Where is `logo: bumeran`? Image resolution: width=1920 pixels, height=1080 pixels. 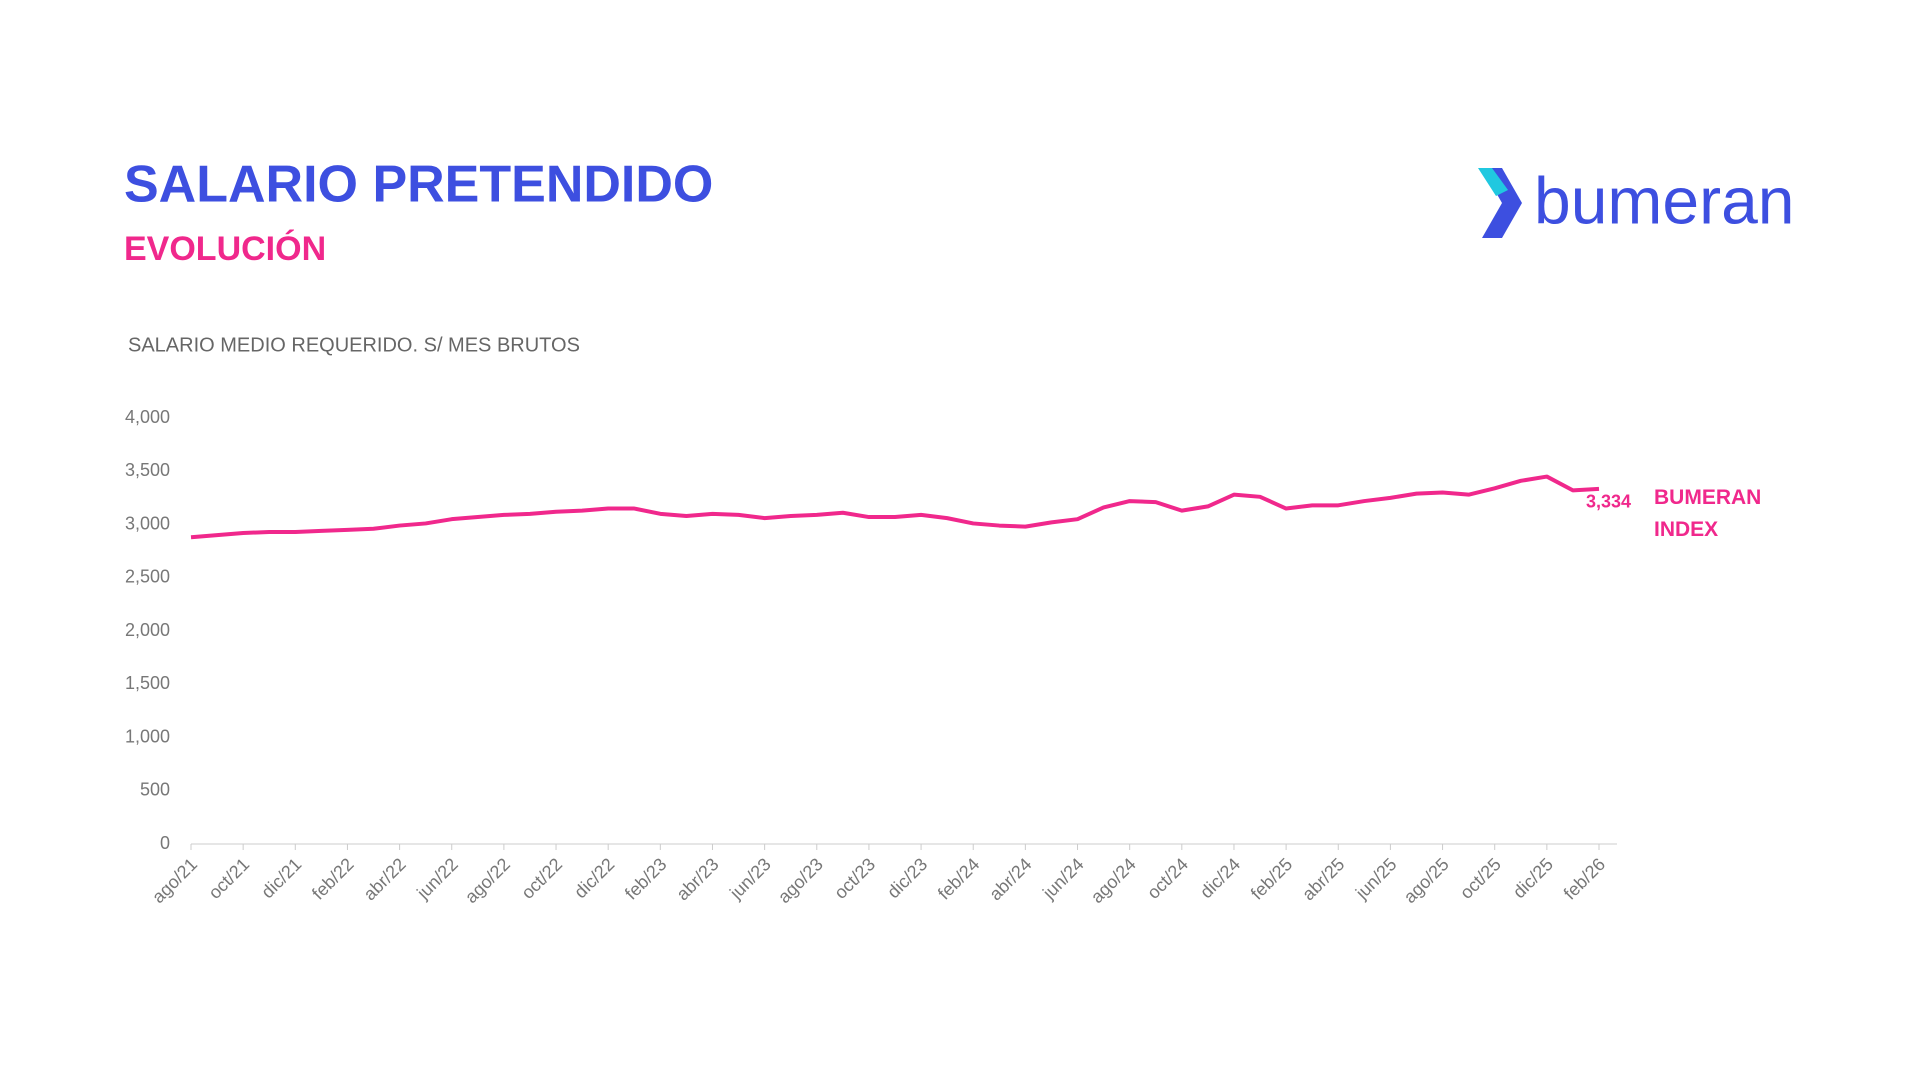
logo: bumeran is located at coordinates (1636, 200).